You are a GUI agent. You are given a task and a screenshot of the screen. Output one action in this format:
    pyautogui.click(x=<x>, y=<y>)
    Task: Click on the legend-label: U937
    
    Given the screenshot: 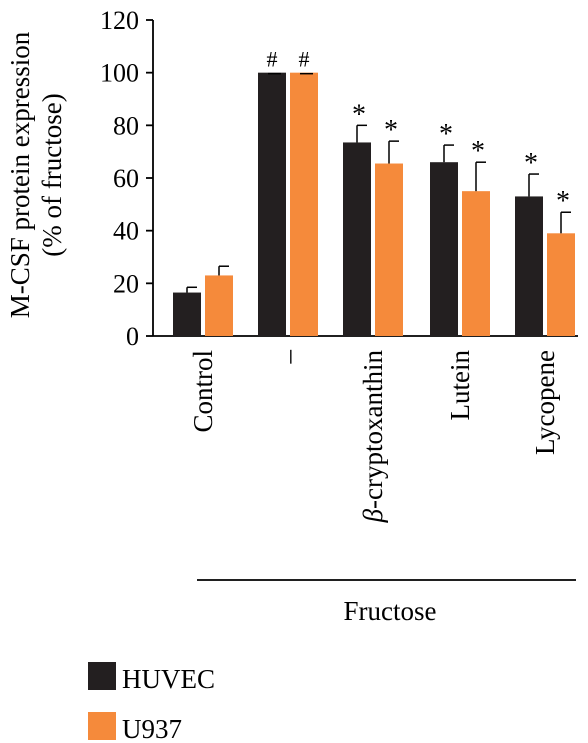 What is the action you would take?
    pyautogui.click(x=152, y=728)
    